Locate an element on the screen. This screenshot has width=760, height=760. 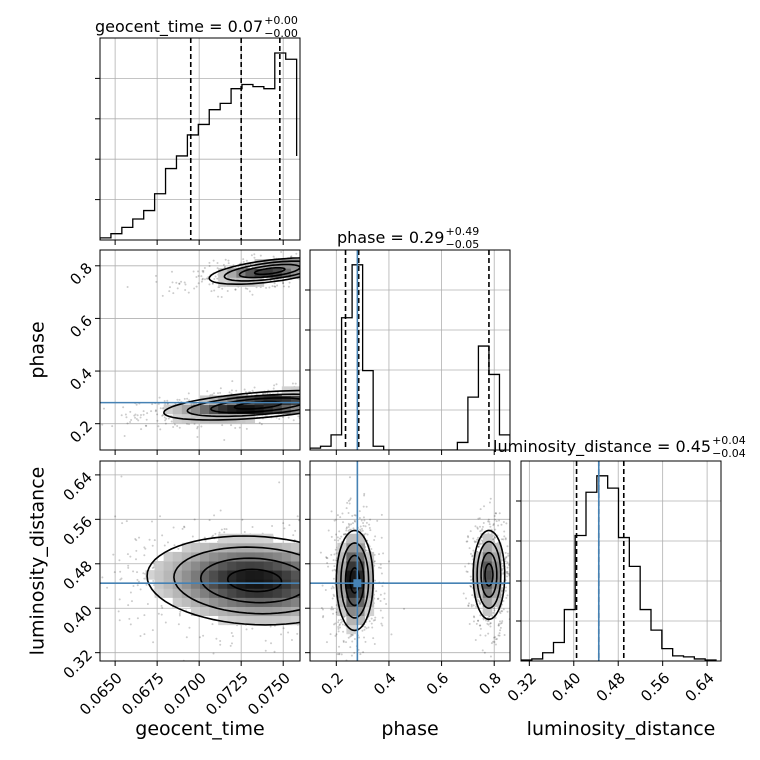
contour-line is located at coordinates (223, 580).